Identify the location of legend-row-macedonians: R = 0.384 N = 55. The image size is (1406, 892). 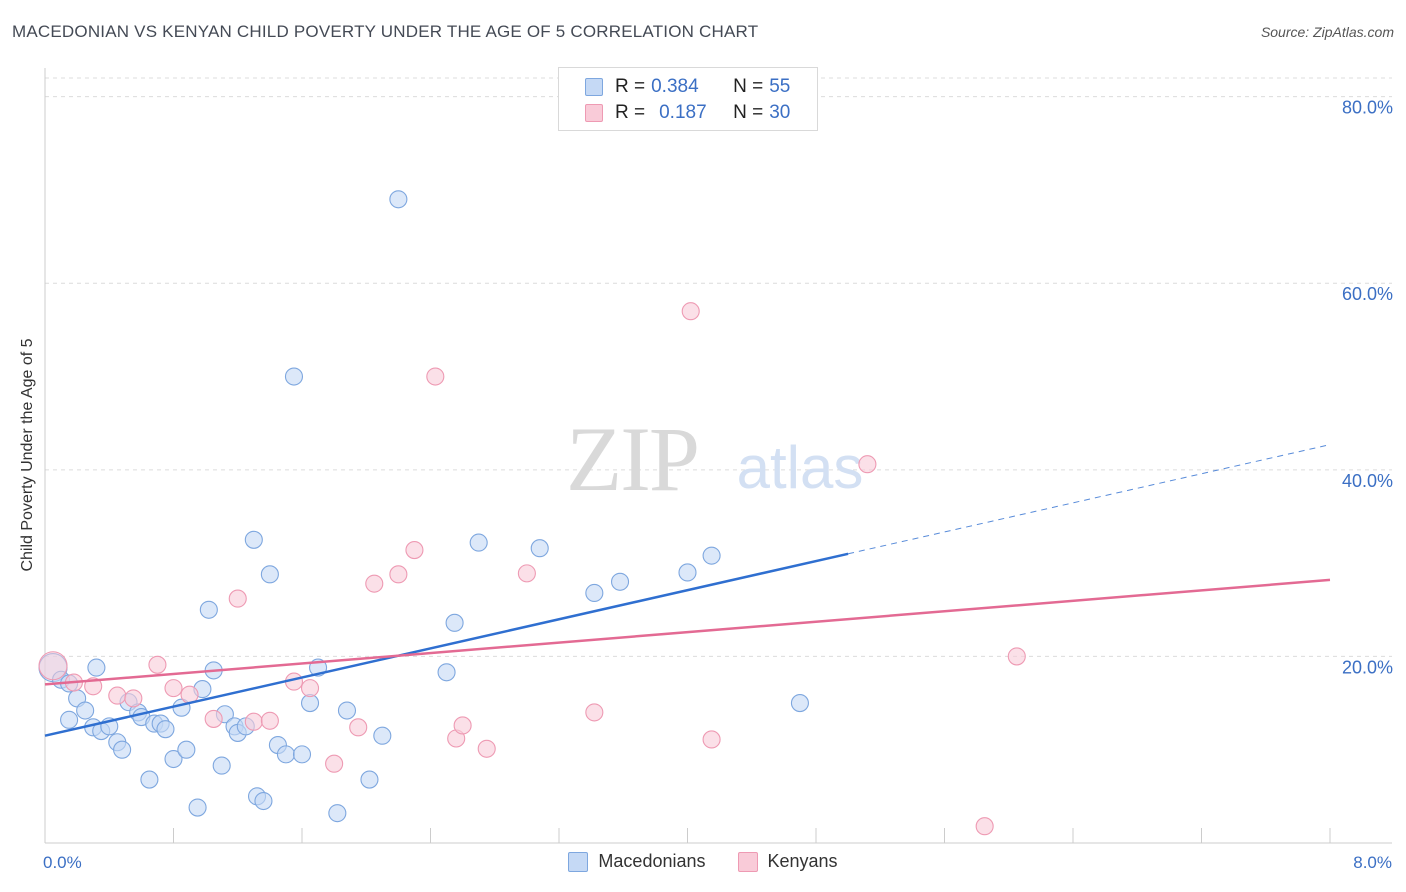
(687, 87).